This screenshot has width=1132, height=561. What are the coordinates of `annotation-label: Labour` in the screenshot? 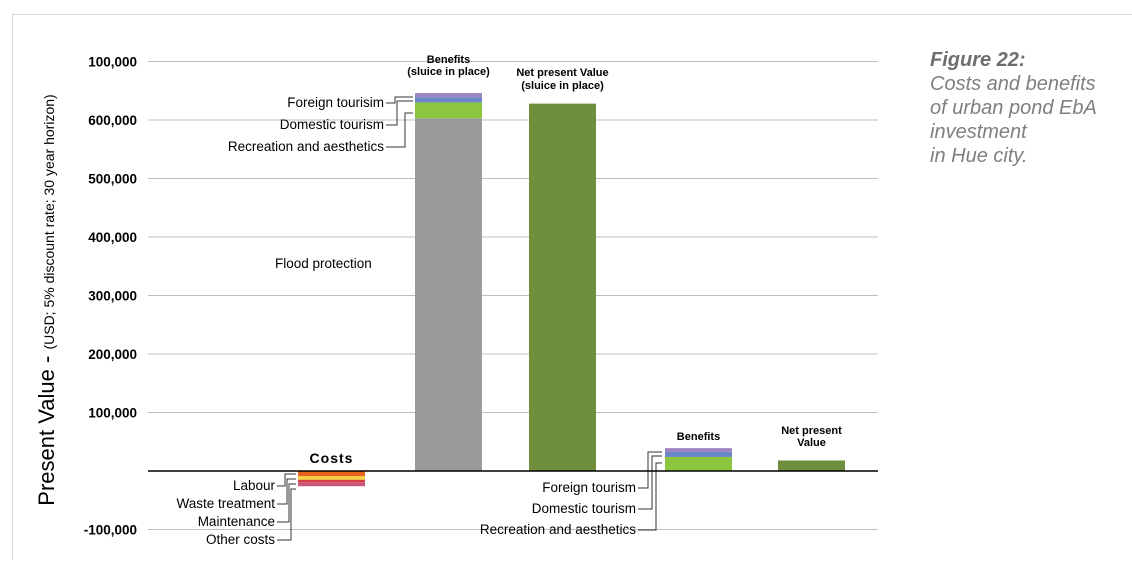 It's located at (254, 485).